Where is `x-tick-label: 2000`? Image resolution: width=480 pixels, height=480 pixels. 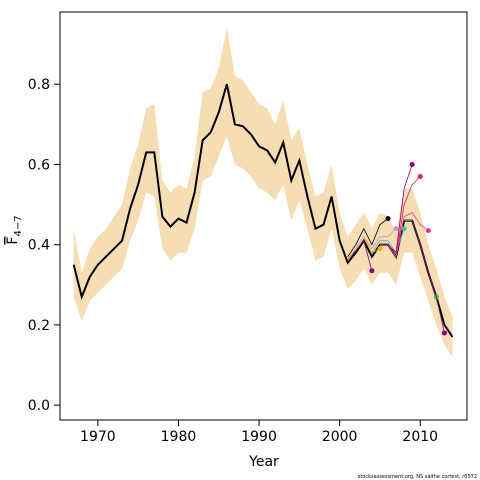
x-tick-label: 2000 is located at coordinates (340, 437).